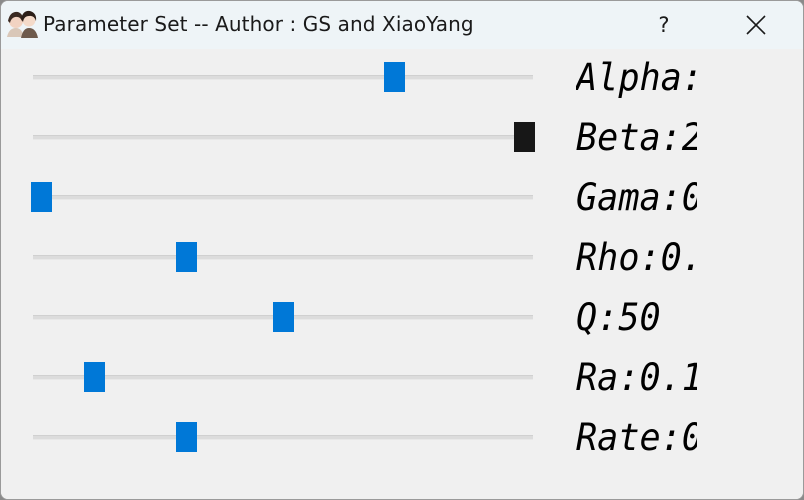  What do you see at coordinates (618, 317) in the screenshot?
I see `q-label: Q:50` at bounding box center [618, 317].